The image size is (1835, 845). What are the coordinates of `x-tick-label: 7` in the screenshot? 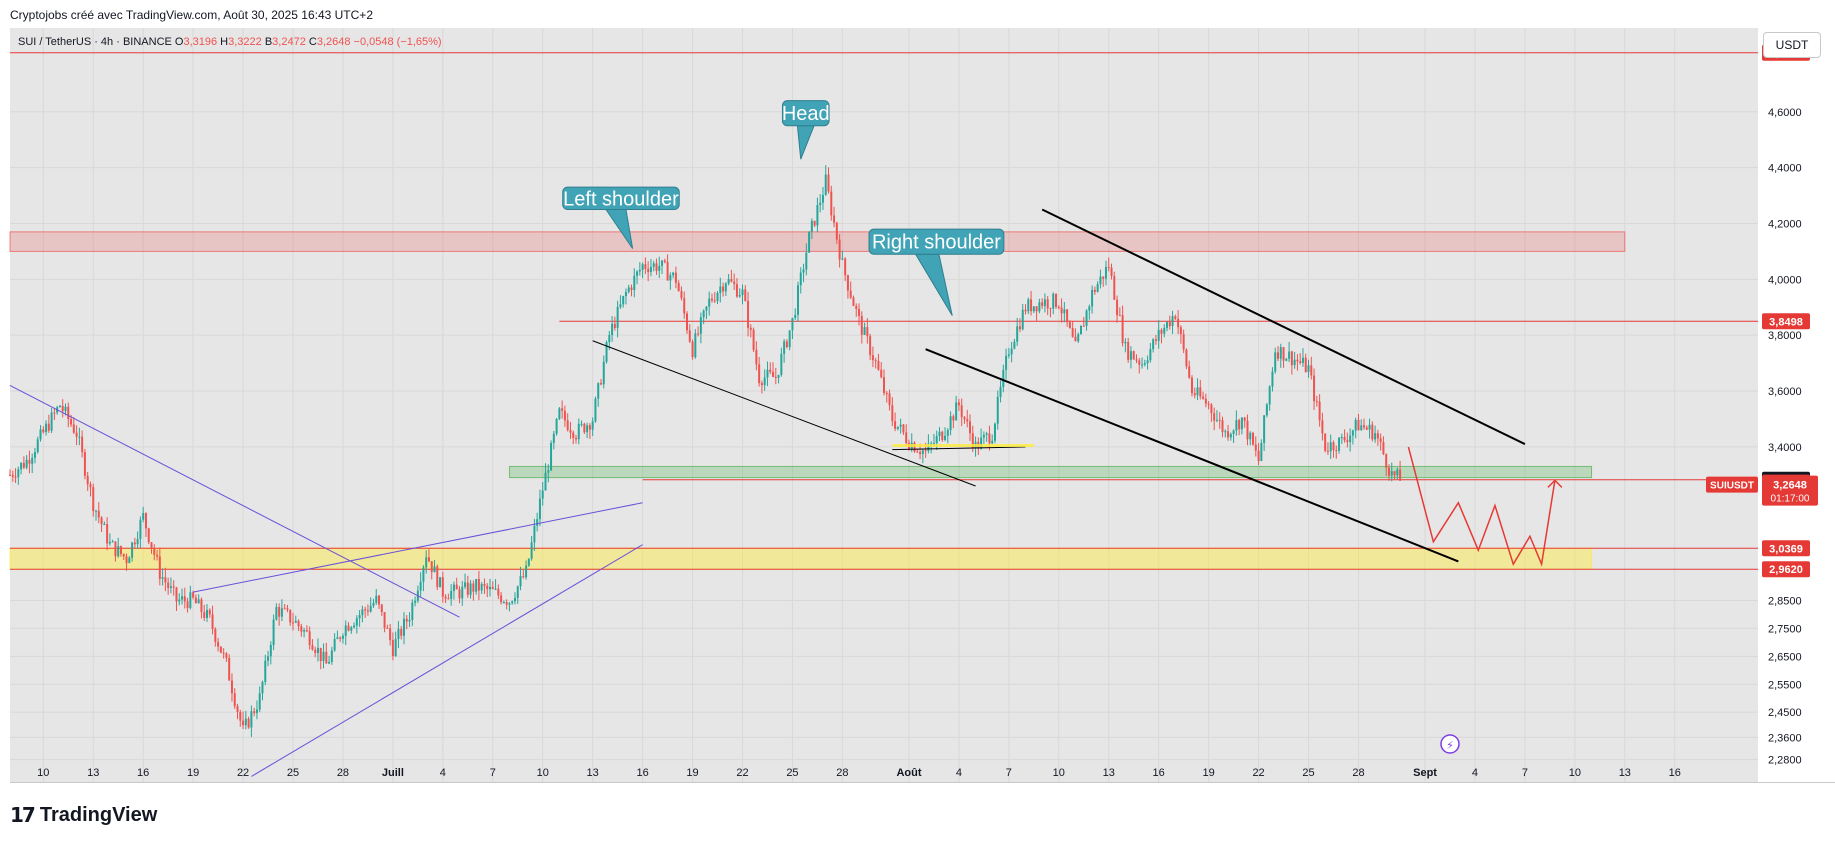 It's located at (1009, 773).